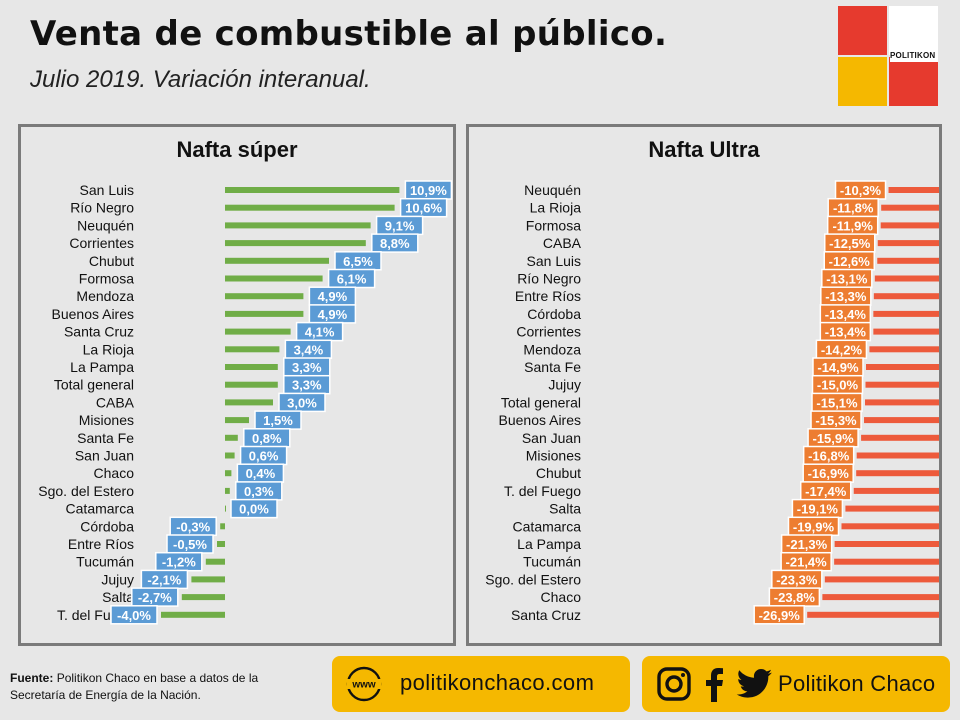  Describe the element at coordinates (847, 279) in the screenshot. I see `data-label: -13,1%` at that location.